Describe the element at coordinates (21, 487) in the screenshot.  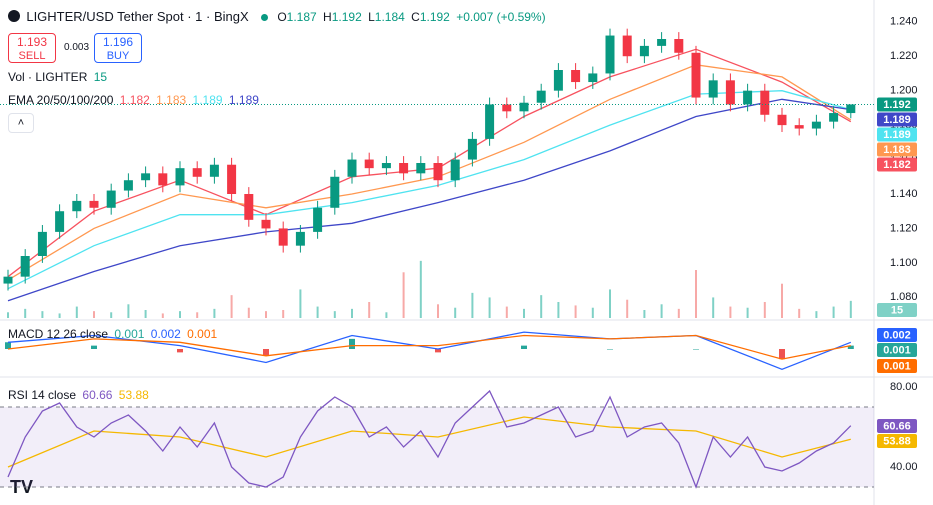
I see `svg-text: TV` at that location.